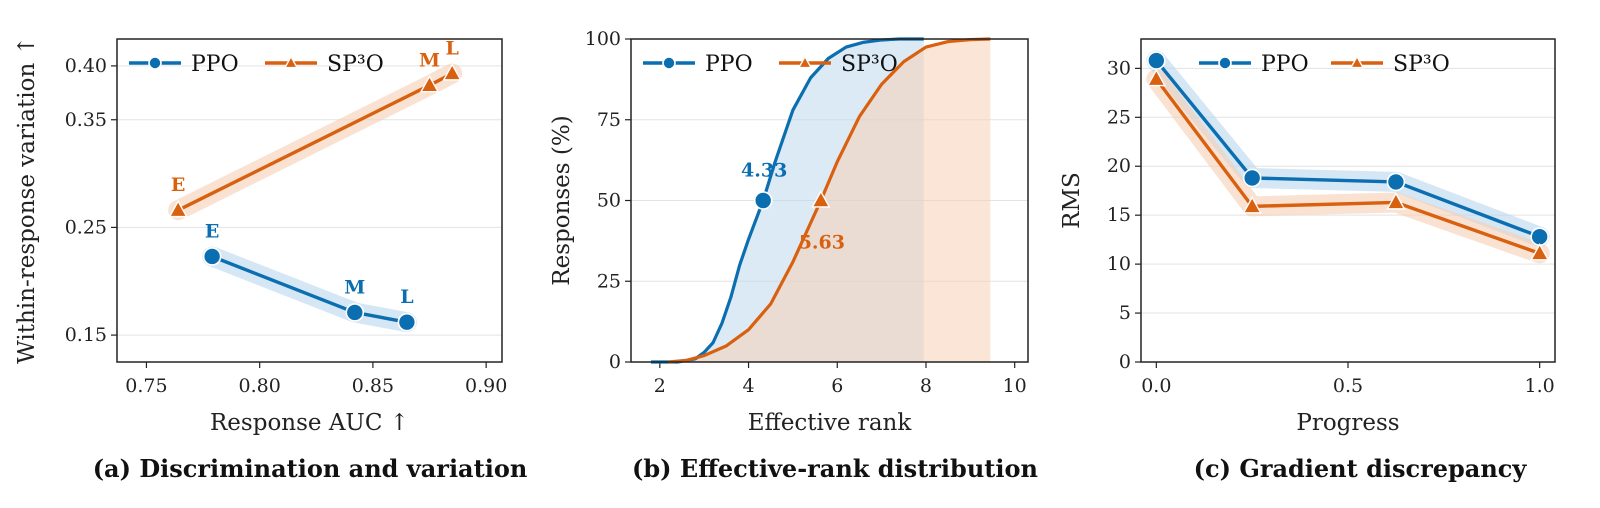 The image size is (1600, 508). I want to click on y-tick-label: 10, so click(1119, 264).